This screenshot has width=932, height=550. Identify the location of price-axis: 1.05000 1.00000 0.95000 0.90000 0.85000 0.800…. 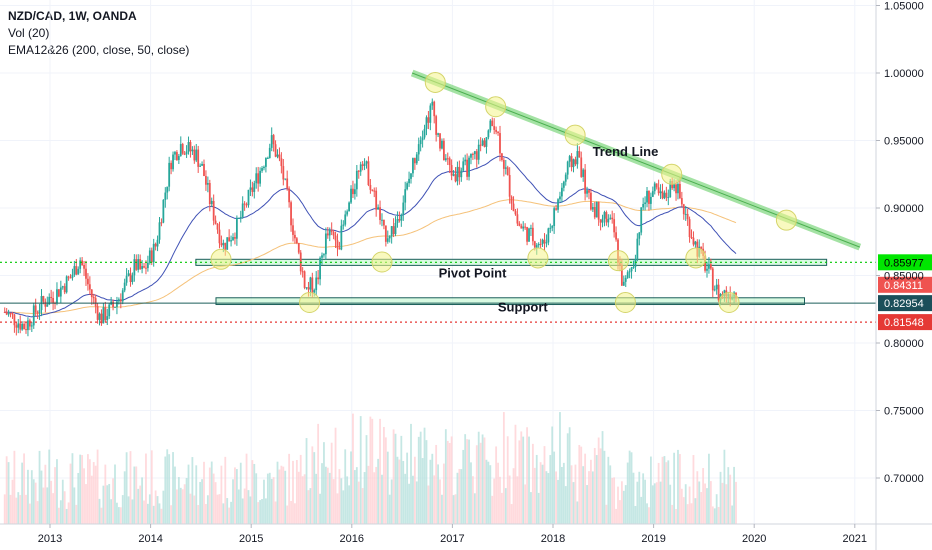
(899, 275).